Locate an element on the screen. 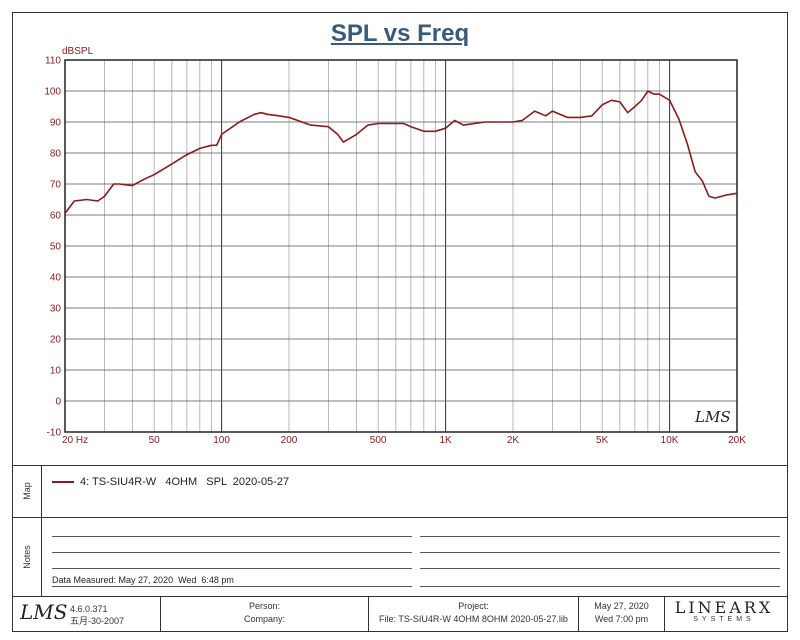 The image size is (800, 640). version-number: 4.6.0.371 is located at coordinates (89, 609).